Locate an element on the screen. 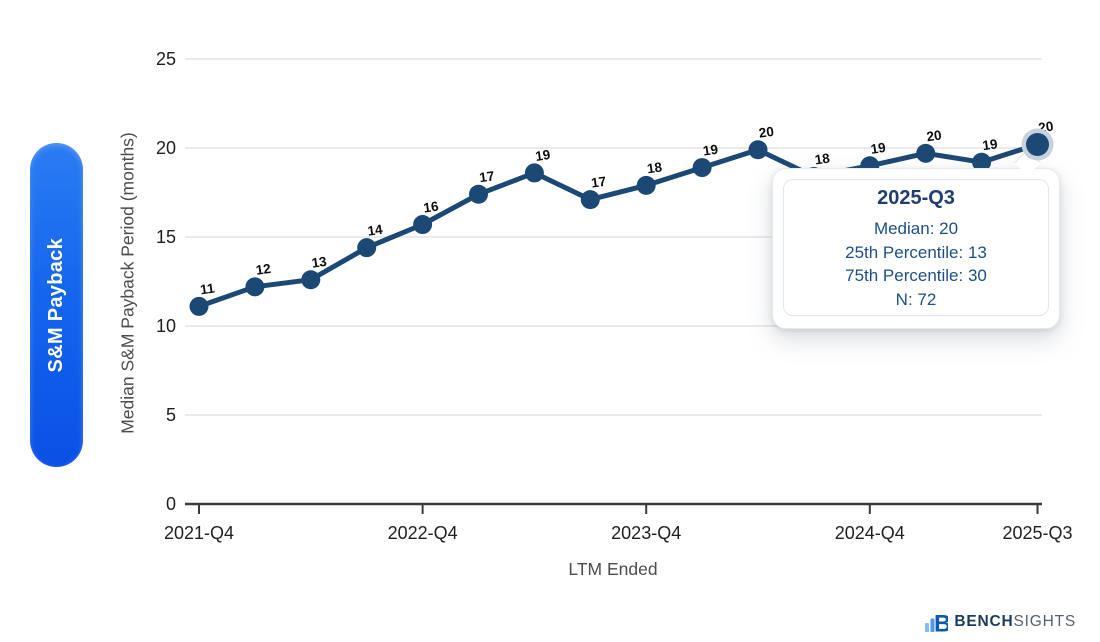 Image resolution: width=1100 pixels, height=642 pixels. data-point-2023-Q4 is located at coordinates (646, 185).